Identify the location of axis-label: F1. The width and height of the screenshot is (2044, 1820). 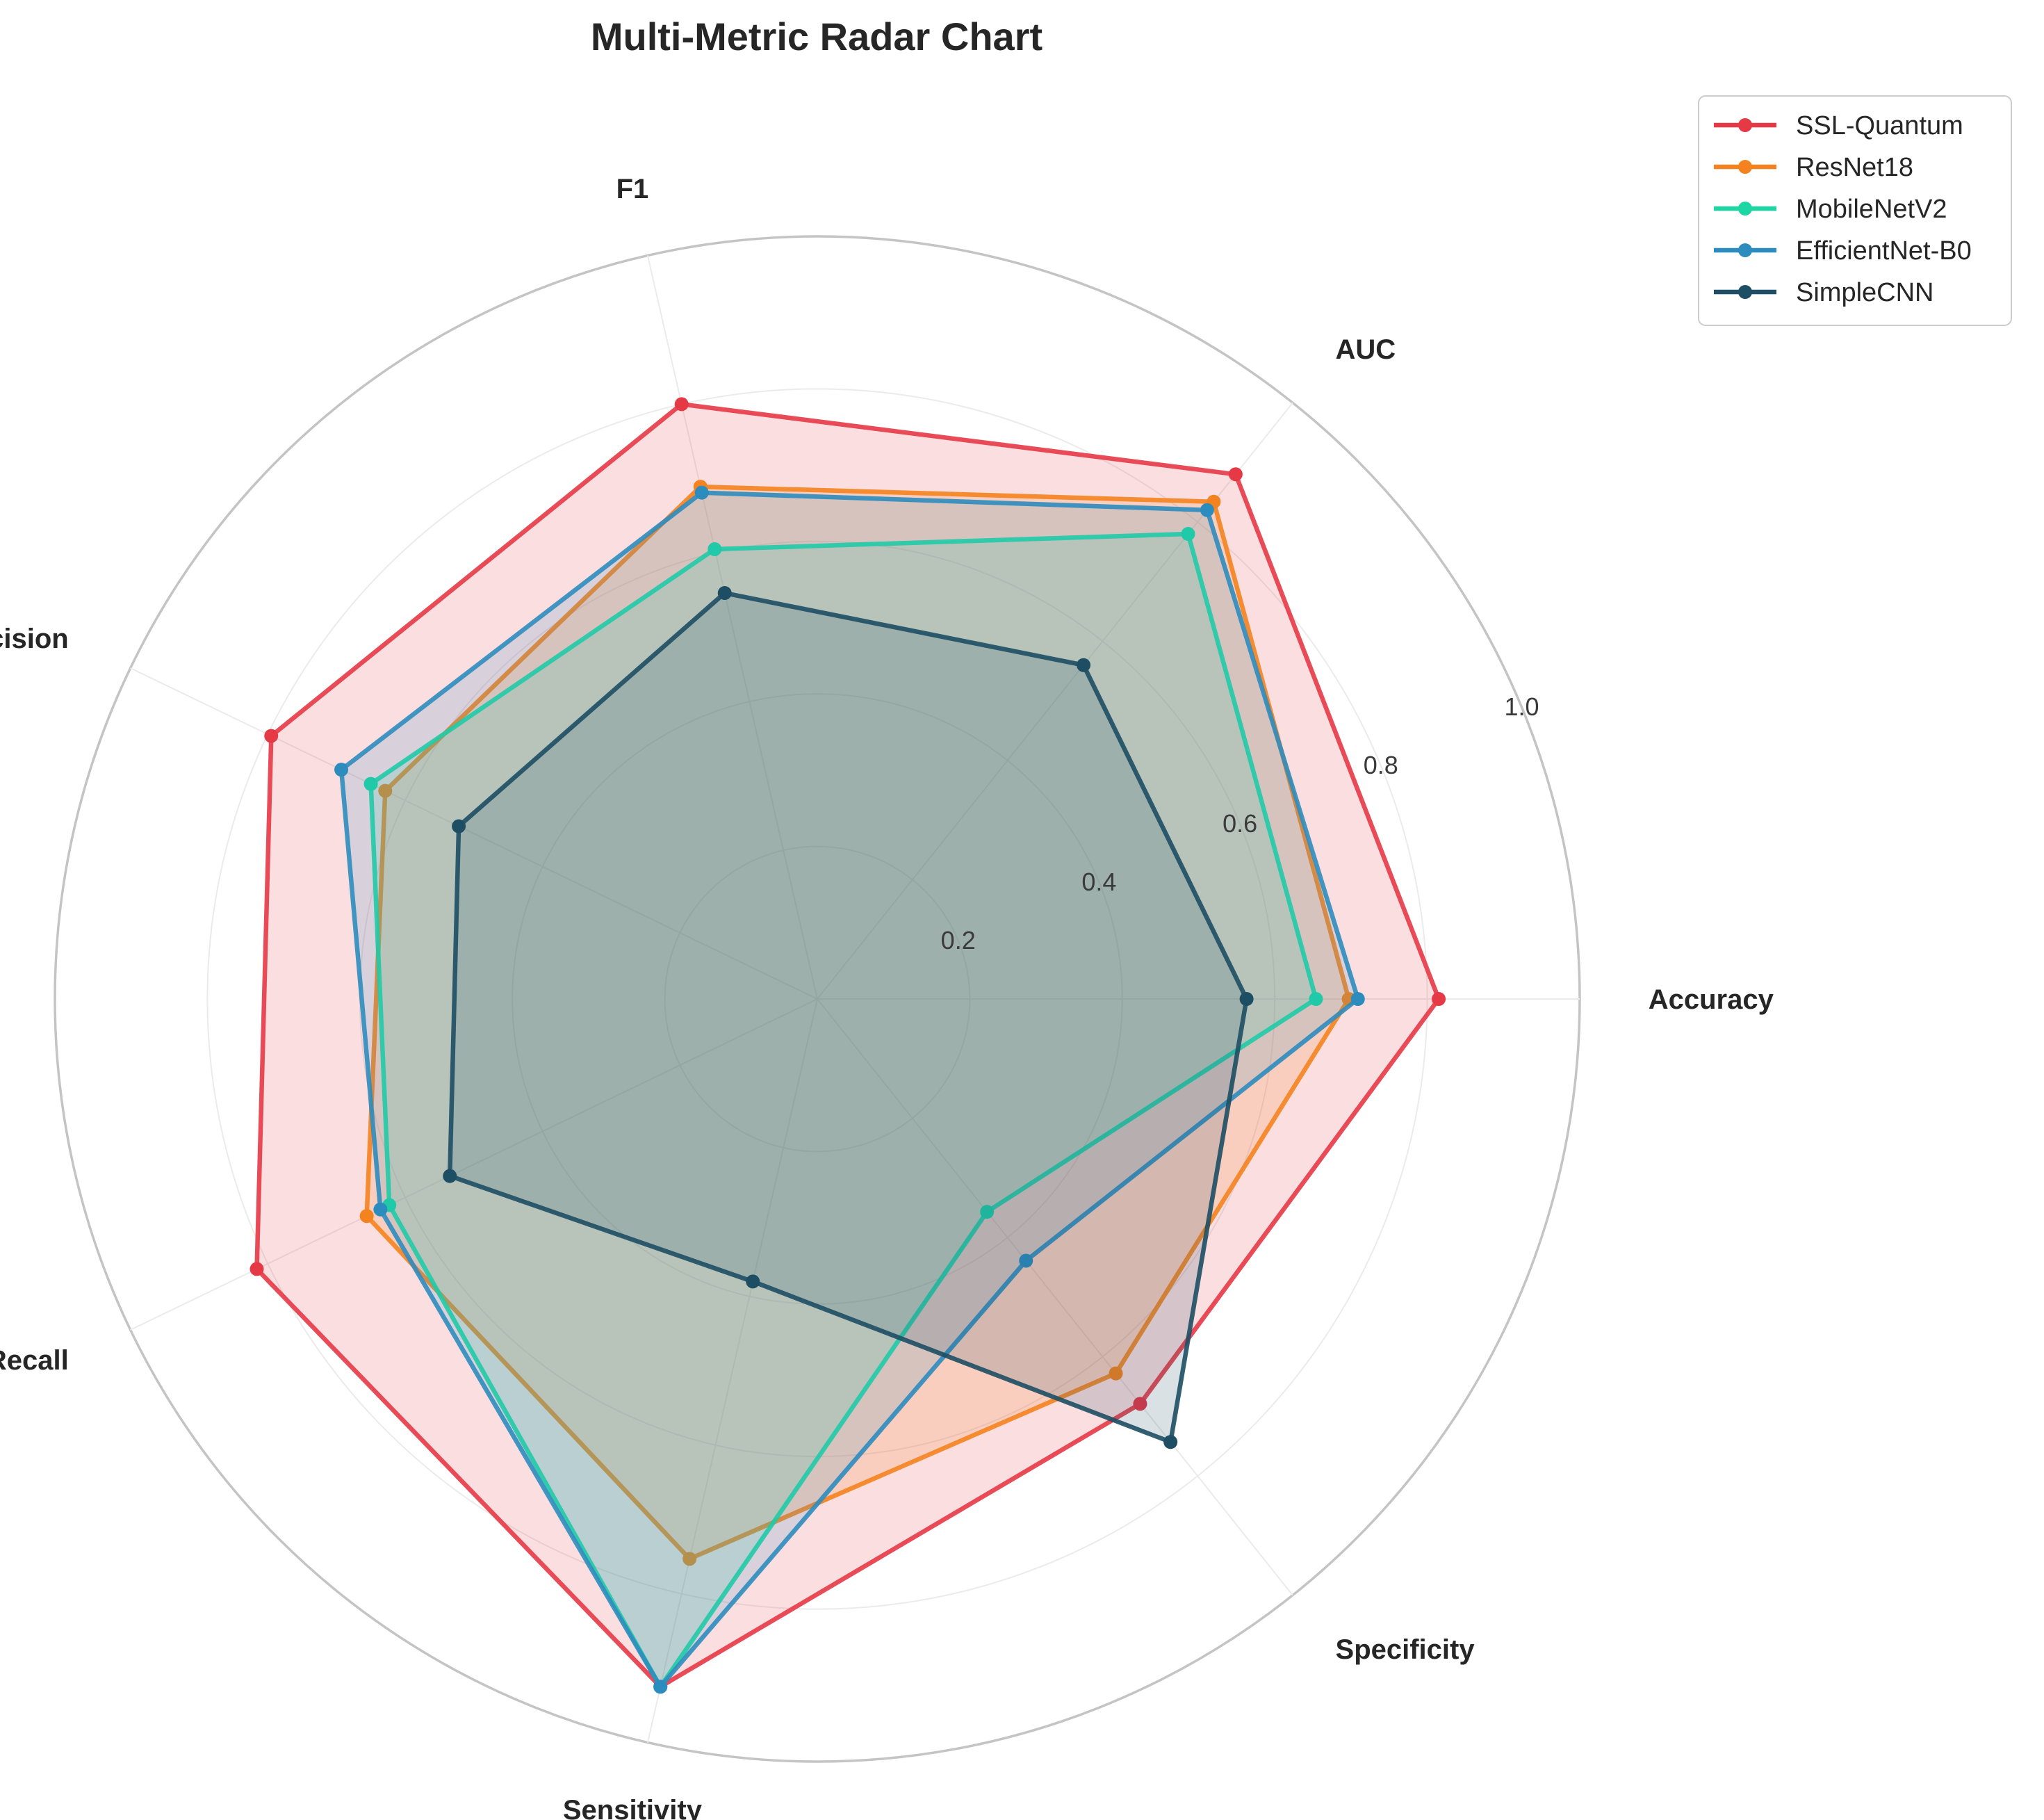
(632, 189).